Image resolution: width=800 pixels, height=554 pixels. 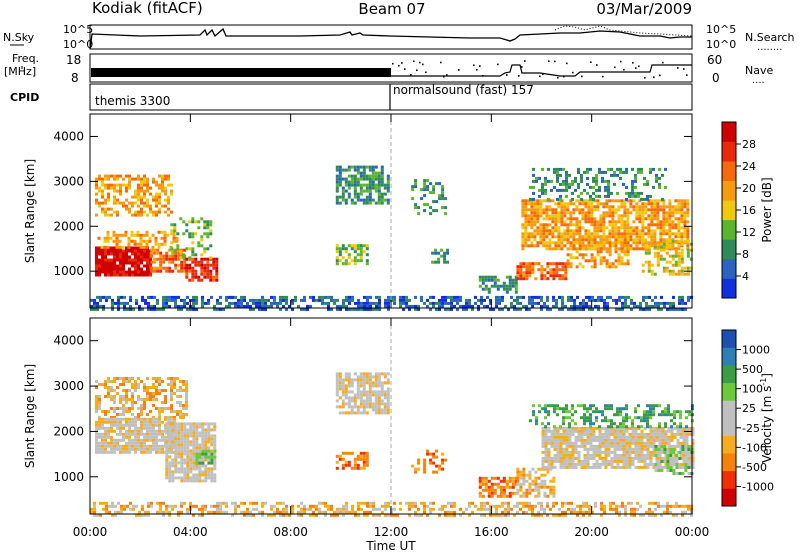 I want to click on noise-search-line, so click(x=623, y=31).